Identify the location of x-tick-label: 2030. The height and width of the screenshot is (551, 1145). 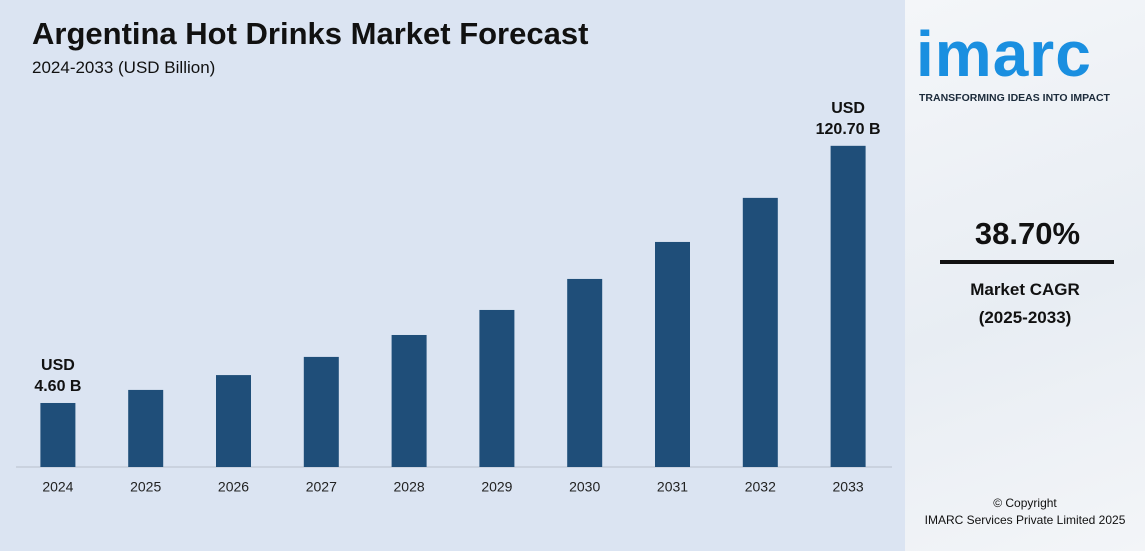
(584, 487).